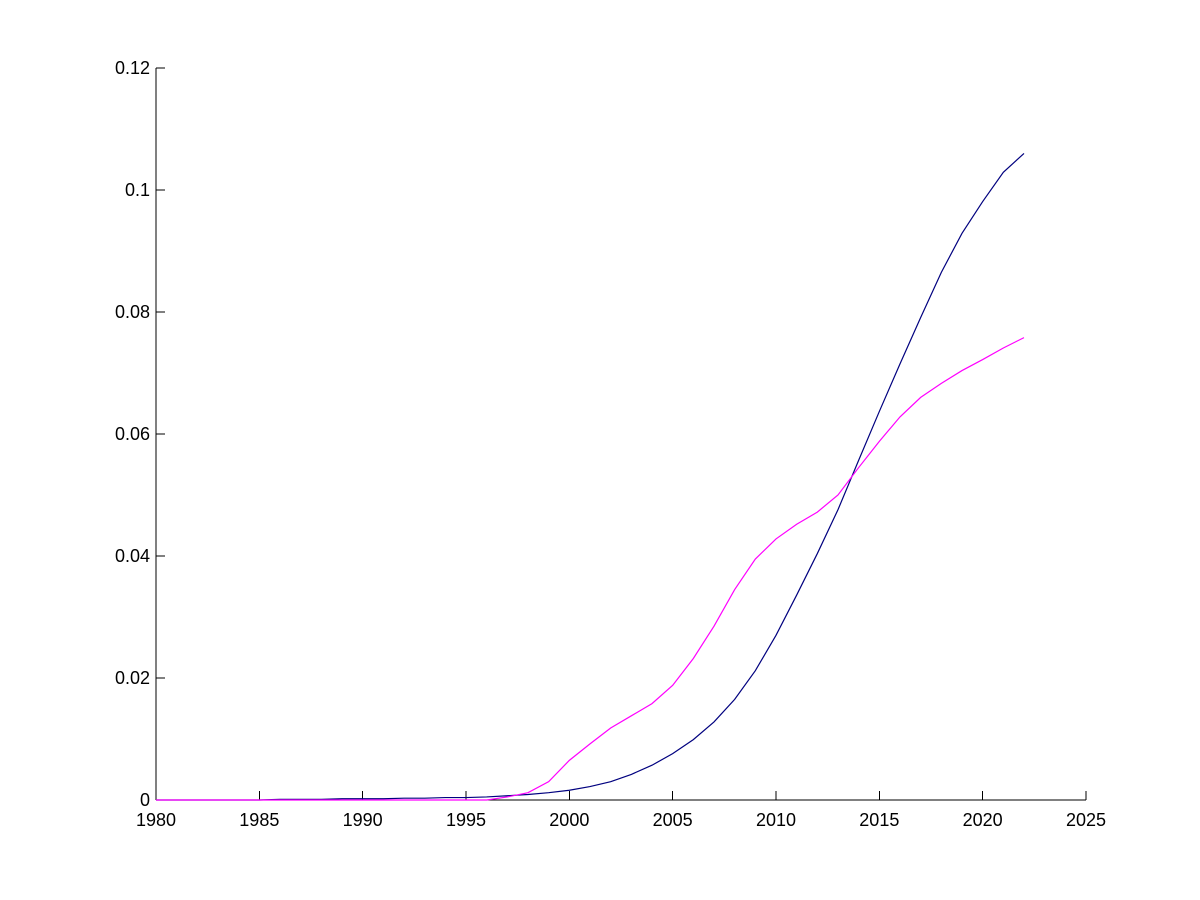 The image size is (1200, 900). I want to click on y-tick-label: 0.08, so click(132, 312).